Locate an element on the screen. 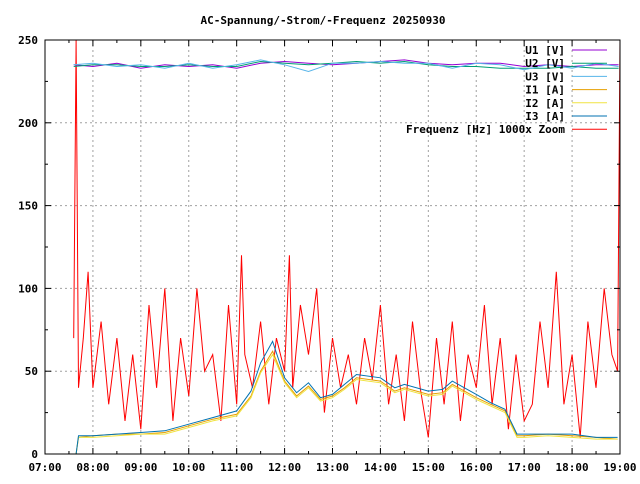 The width and height of the screenshot is (640, 484). x-tick-label: 11:00 is located at coordinates (236, 467).